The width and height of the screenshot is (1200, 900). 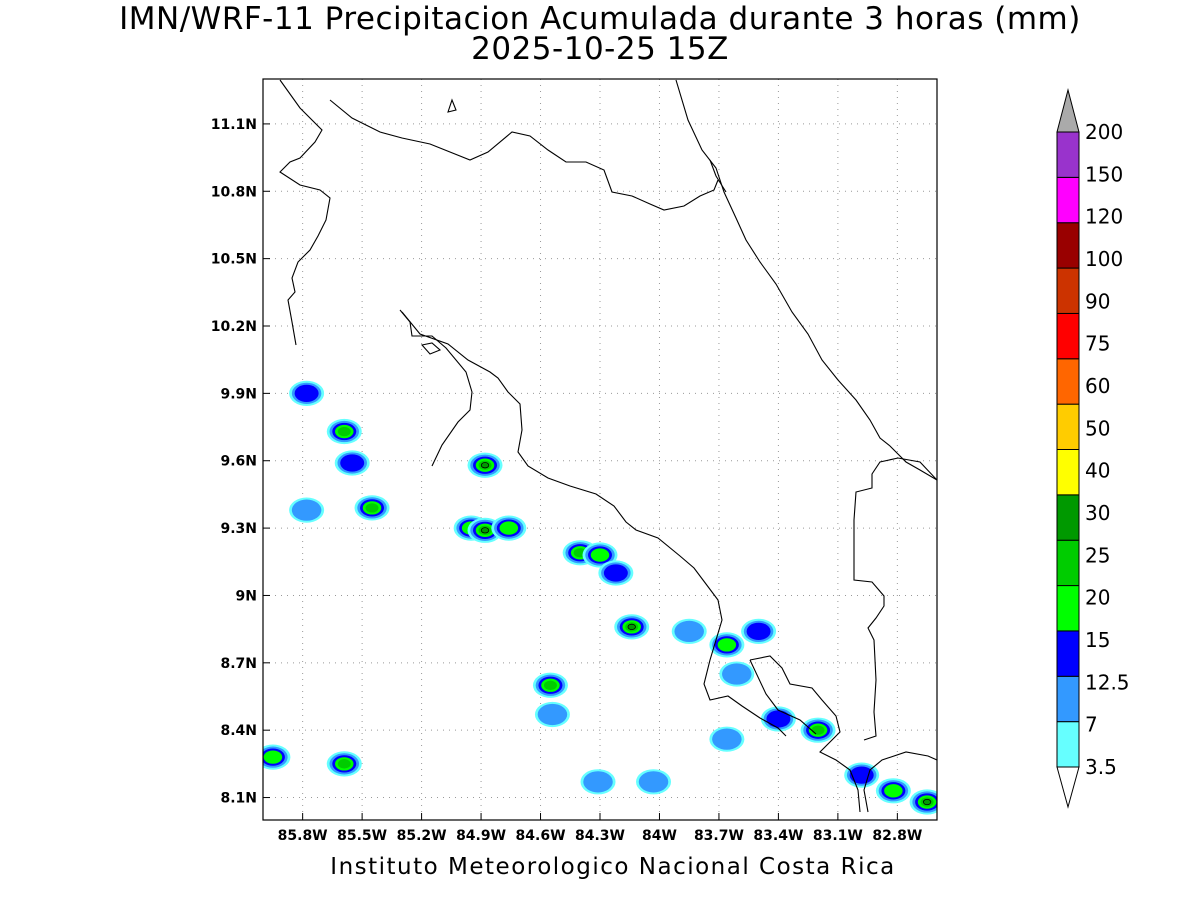 I want to click on coastline-osa, so click(x=805, y=734).